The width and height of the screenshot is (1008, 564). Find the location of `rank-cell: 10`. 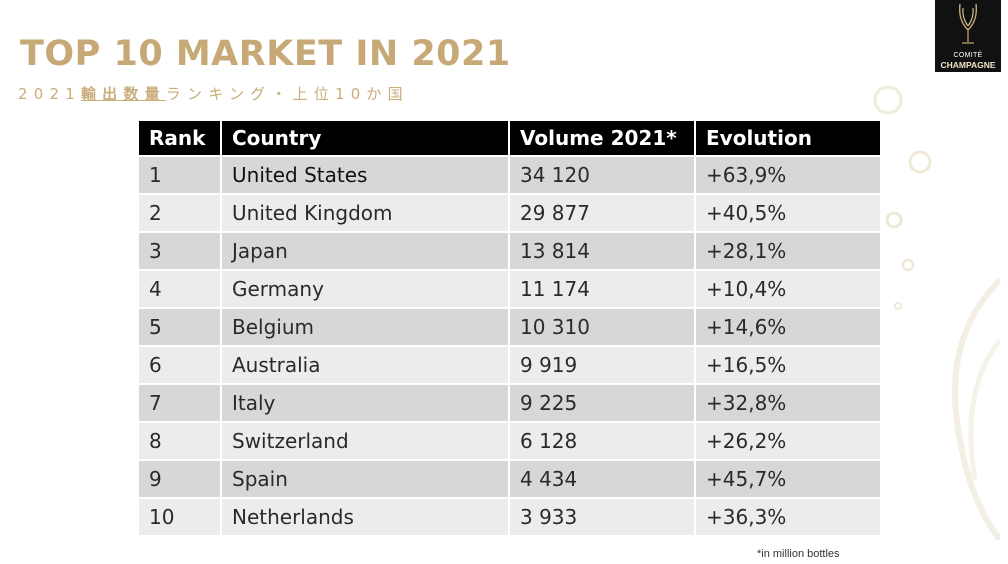

rank-cell: 10 is located at coordinates (179, 518).